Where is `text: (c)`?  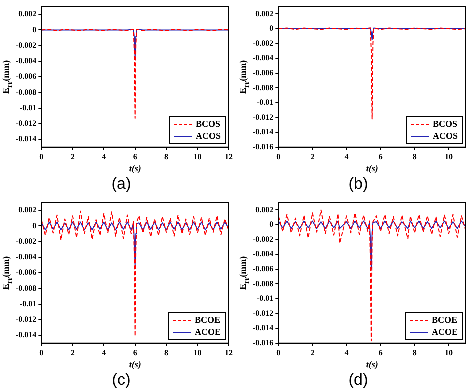 text: (c) is located at coordinates (121, 380).